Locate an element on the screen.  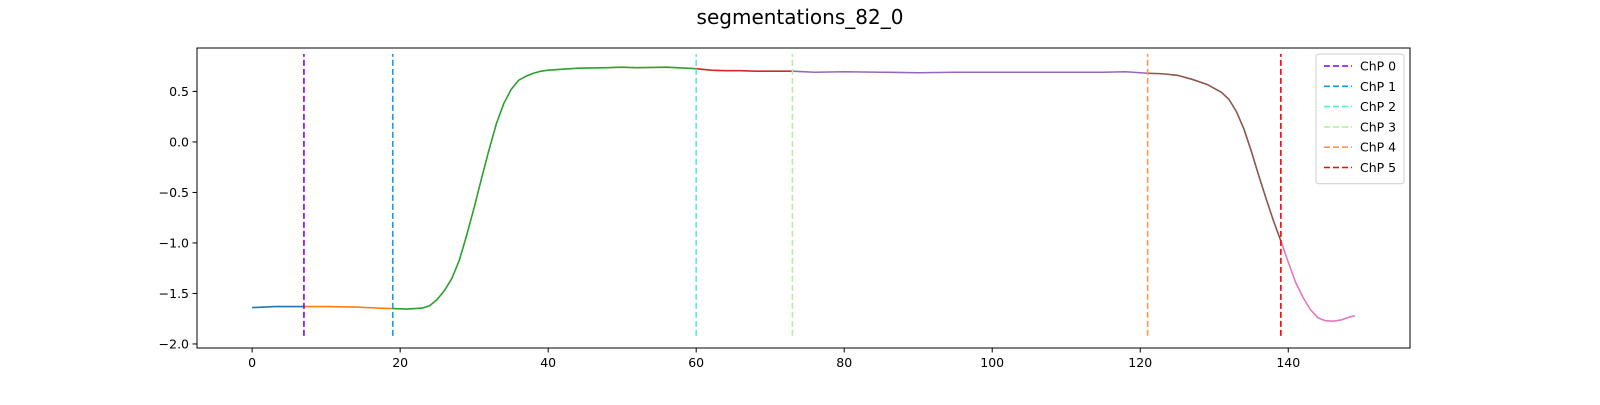
x-tick-label-6: 120 is located at coordinates (1140, 362).